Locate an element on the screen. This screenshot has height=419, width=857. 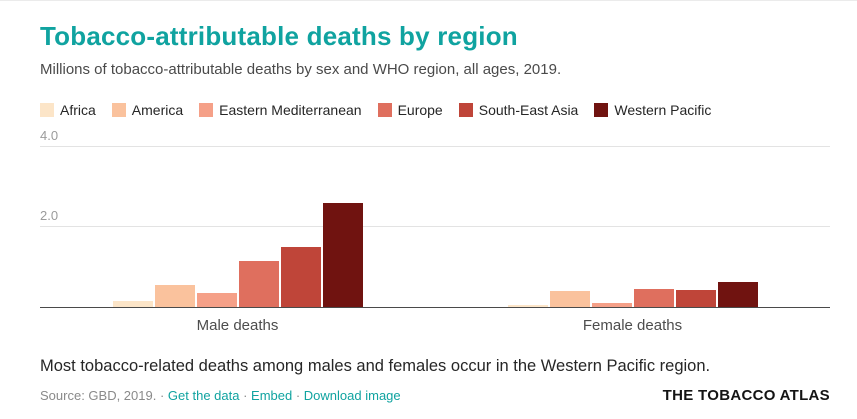
source-links: · Get the data · Embed · Download image is located at coordinates (278, 395).